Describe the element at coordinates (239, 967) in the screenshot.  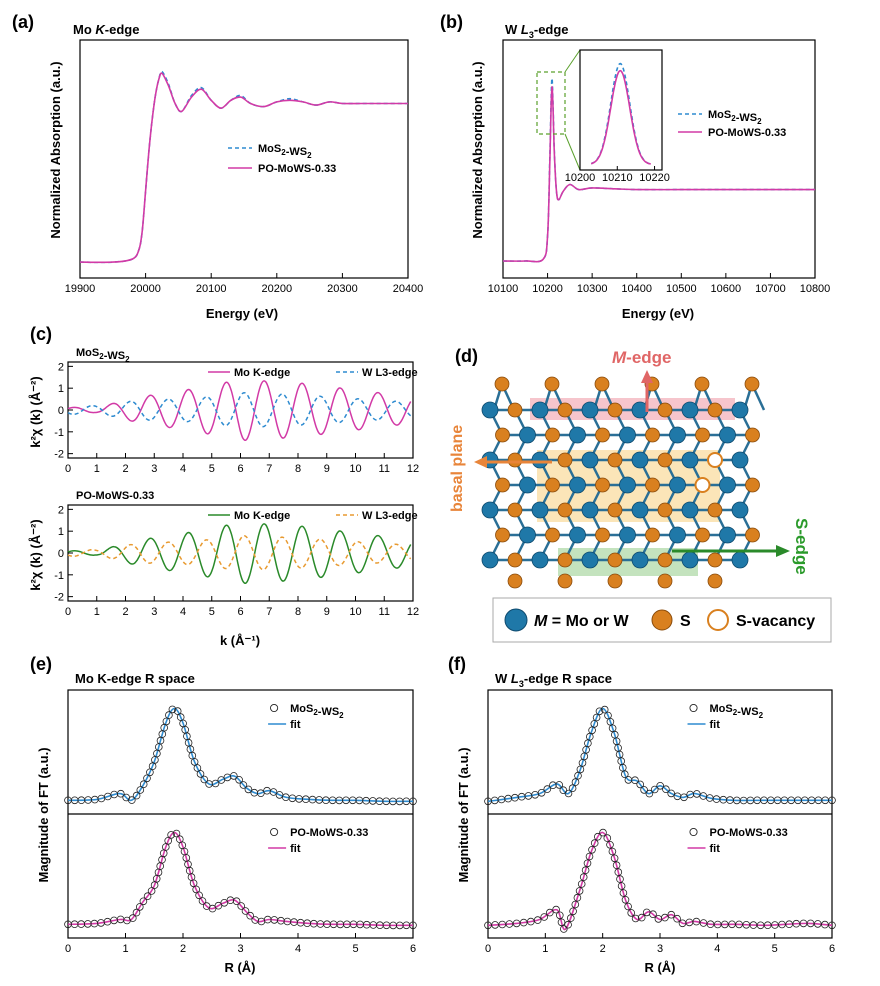
I see `panel-e-xlabel: R (Å)` at that location.